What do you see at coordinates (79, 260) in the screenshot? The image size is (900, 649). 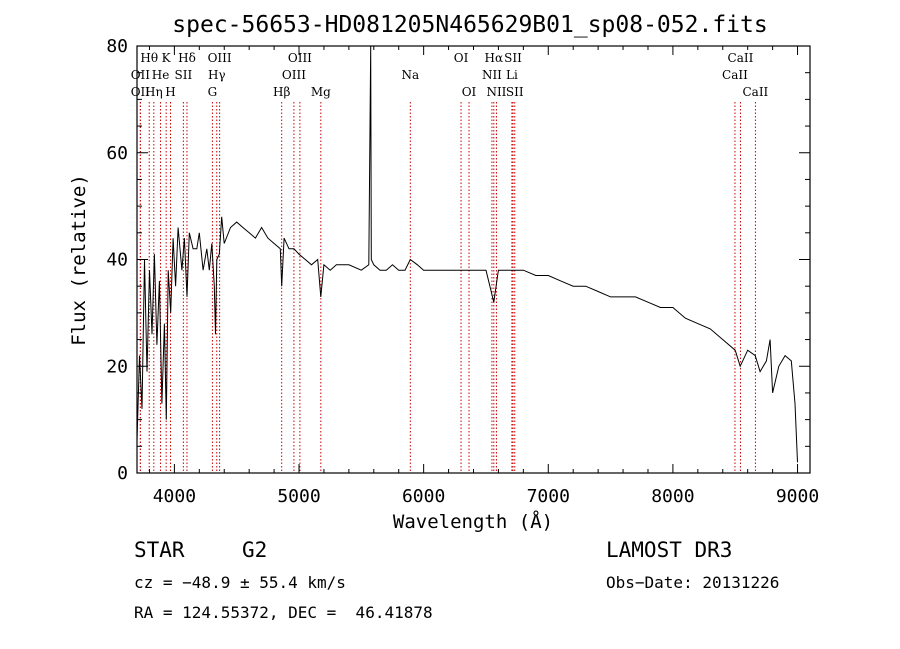 I see `y-axis-label: Flux (relative)` at bounding box center [79, 260].